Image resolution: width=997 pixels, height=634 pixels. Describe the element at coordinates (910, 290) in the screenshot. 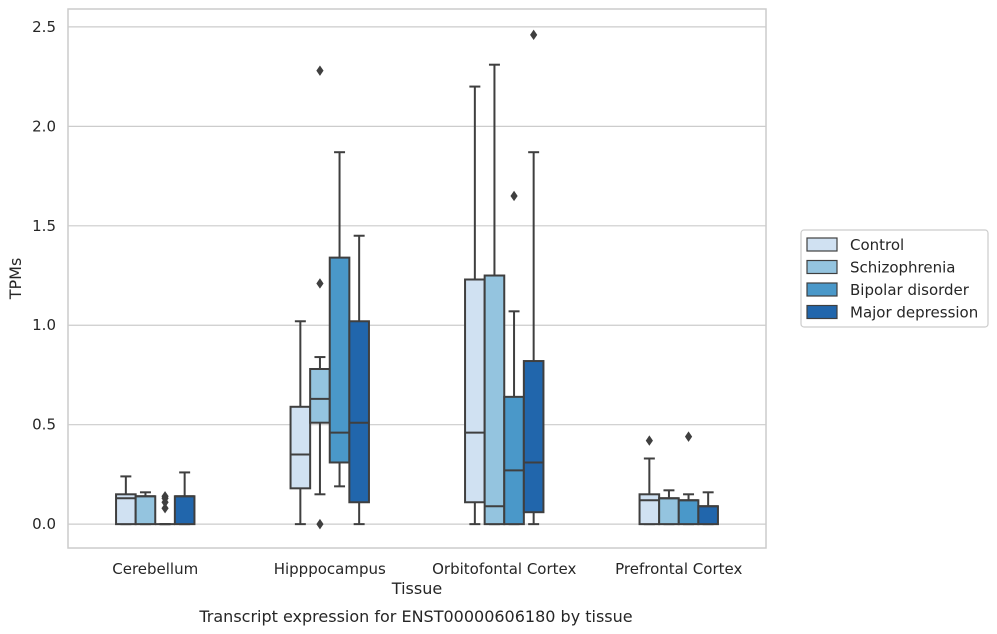

I see `legend-label: Bipolar disorder` at that location.